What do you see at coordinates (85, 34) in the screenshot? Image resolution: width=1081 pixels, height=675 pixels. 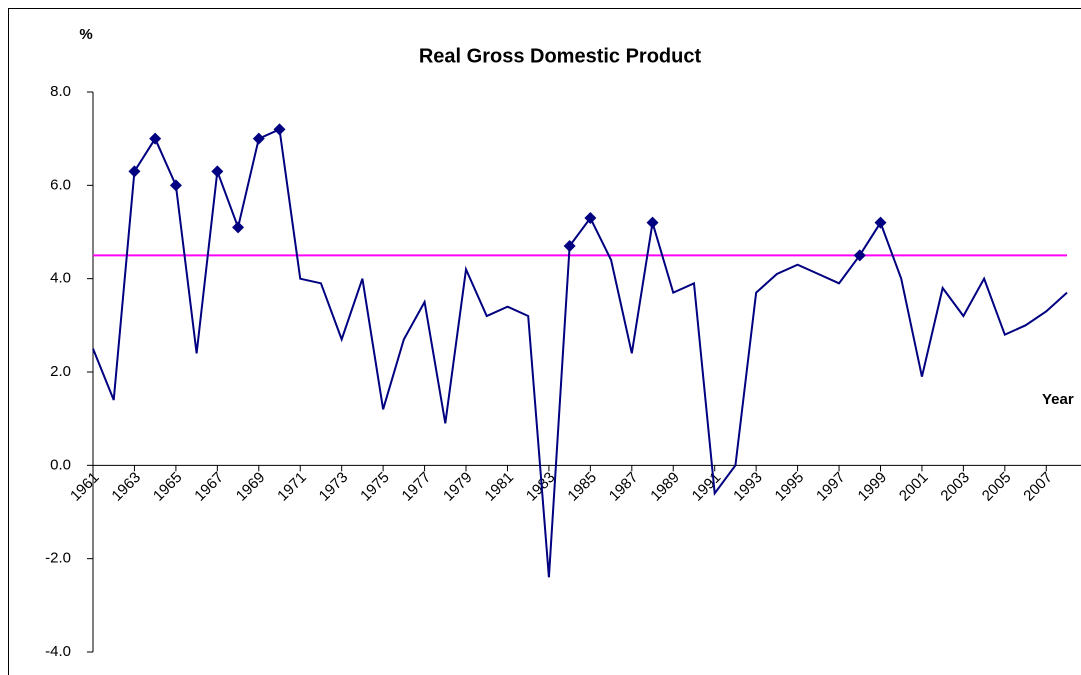 I see `y-axis-label: %` at bounding box center [85, 34].